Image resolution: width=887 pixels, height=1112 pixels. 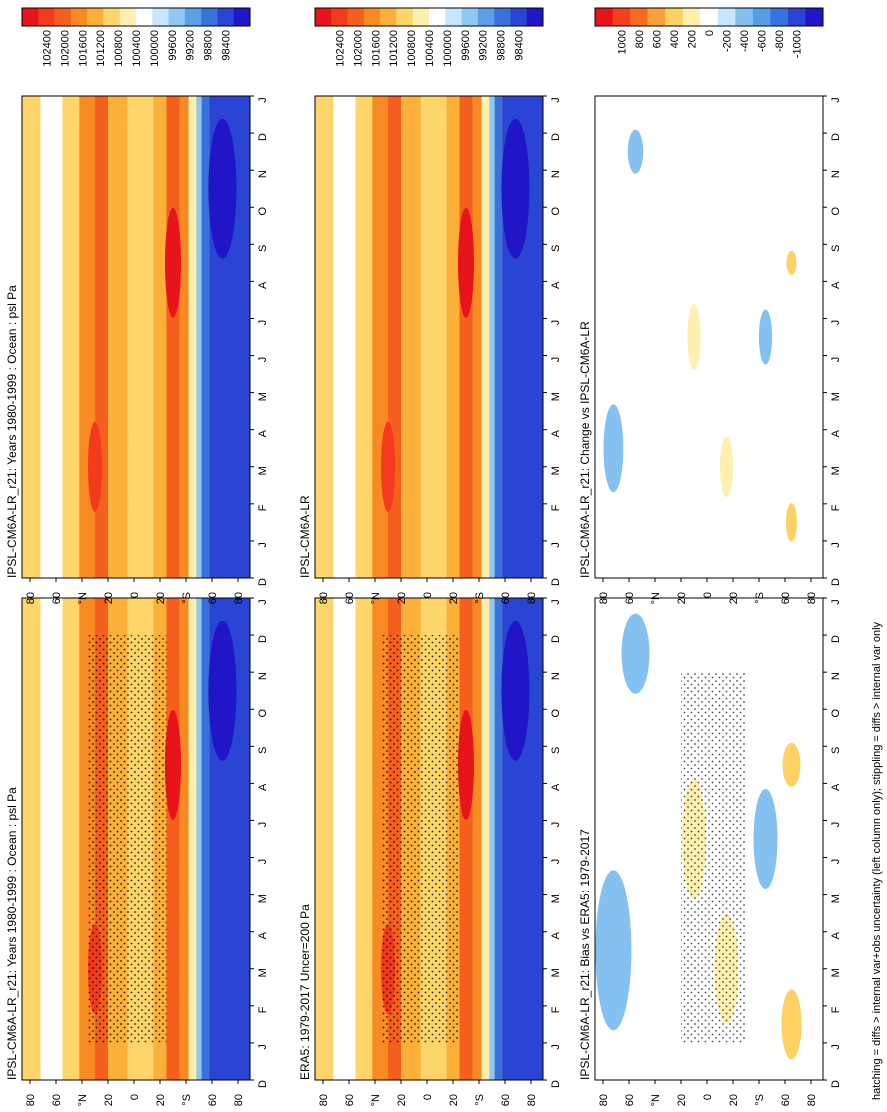 I want to click on x-tick-label: O, so click(x=836, y=713).